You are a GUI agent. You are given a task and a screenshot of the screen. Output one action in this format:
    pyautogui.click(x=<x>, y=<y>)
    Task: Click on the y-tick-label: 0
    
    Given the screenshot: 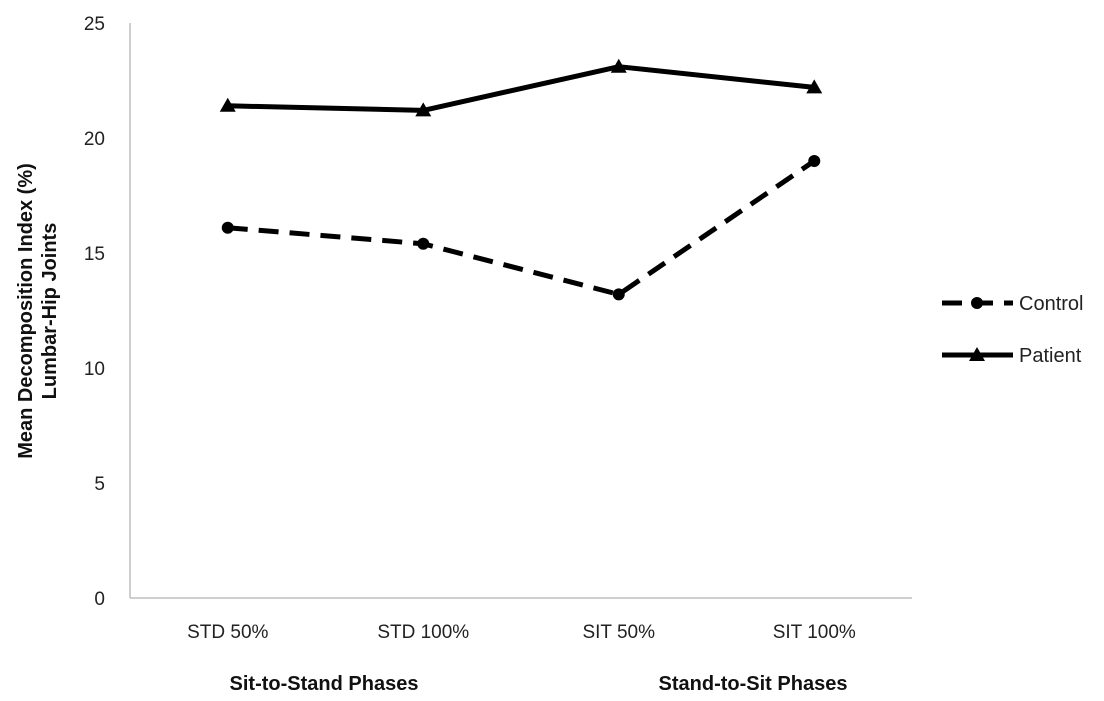 What is the action you would take?
    pyautogui.click(x=99, y=599)
    